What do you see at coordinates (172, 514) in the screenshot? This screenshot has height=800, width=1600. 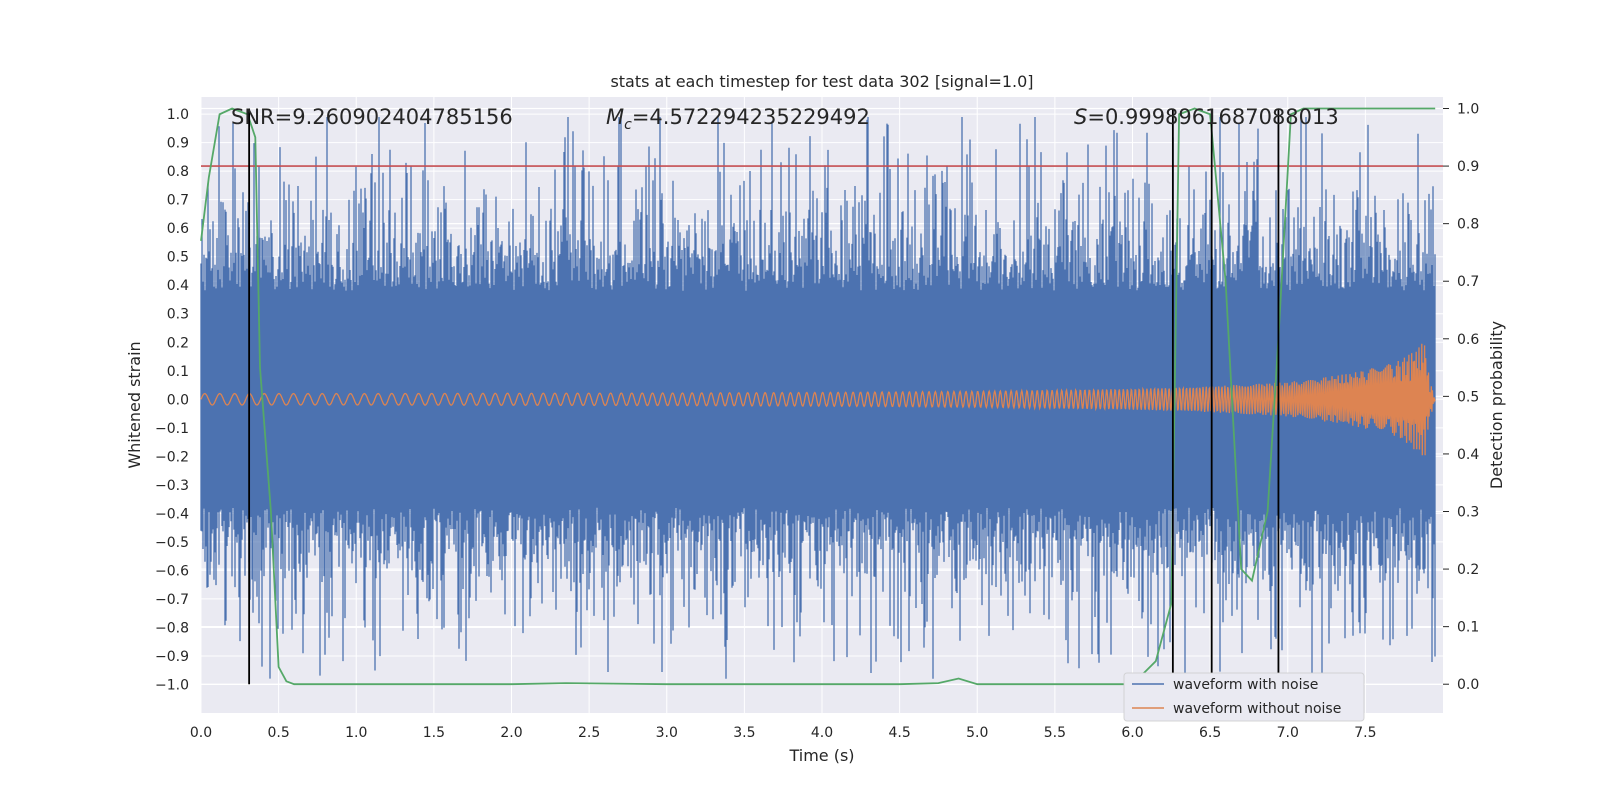 I see `y-left-tick-label: −0.4` at bounding box center [172, 514].